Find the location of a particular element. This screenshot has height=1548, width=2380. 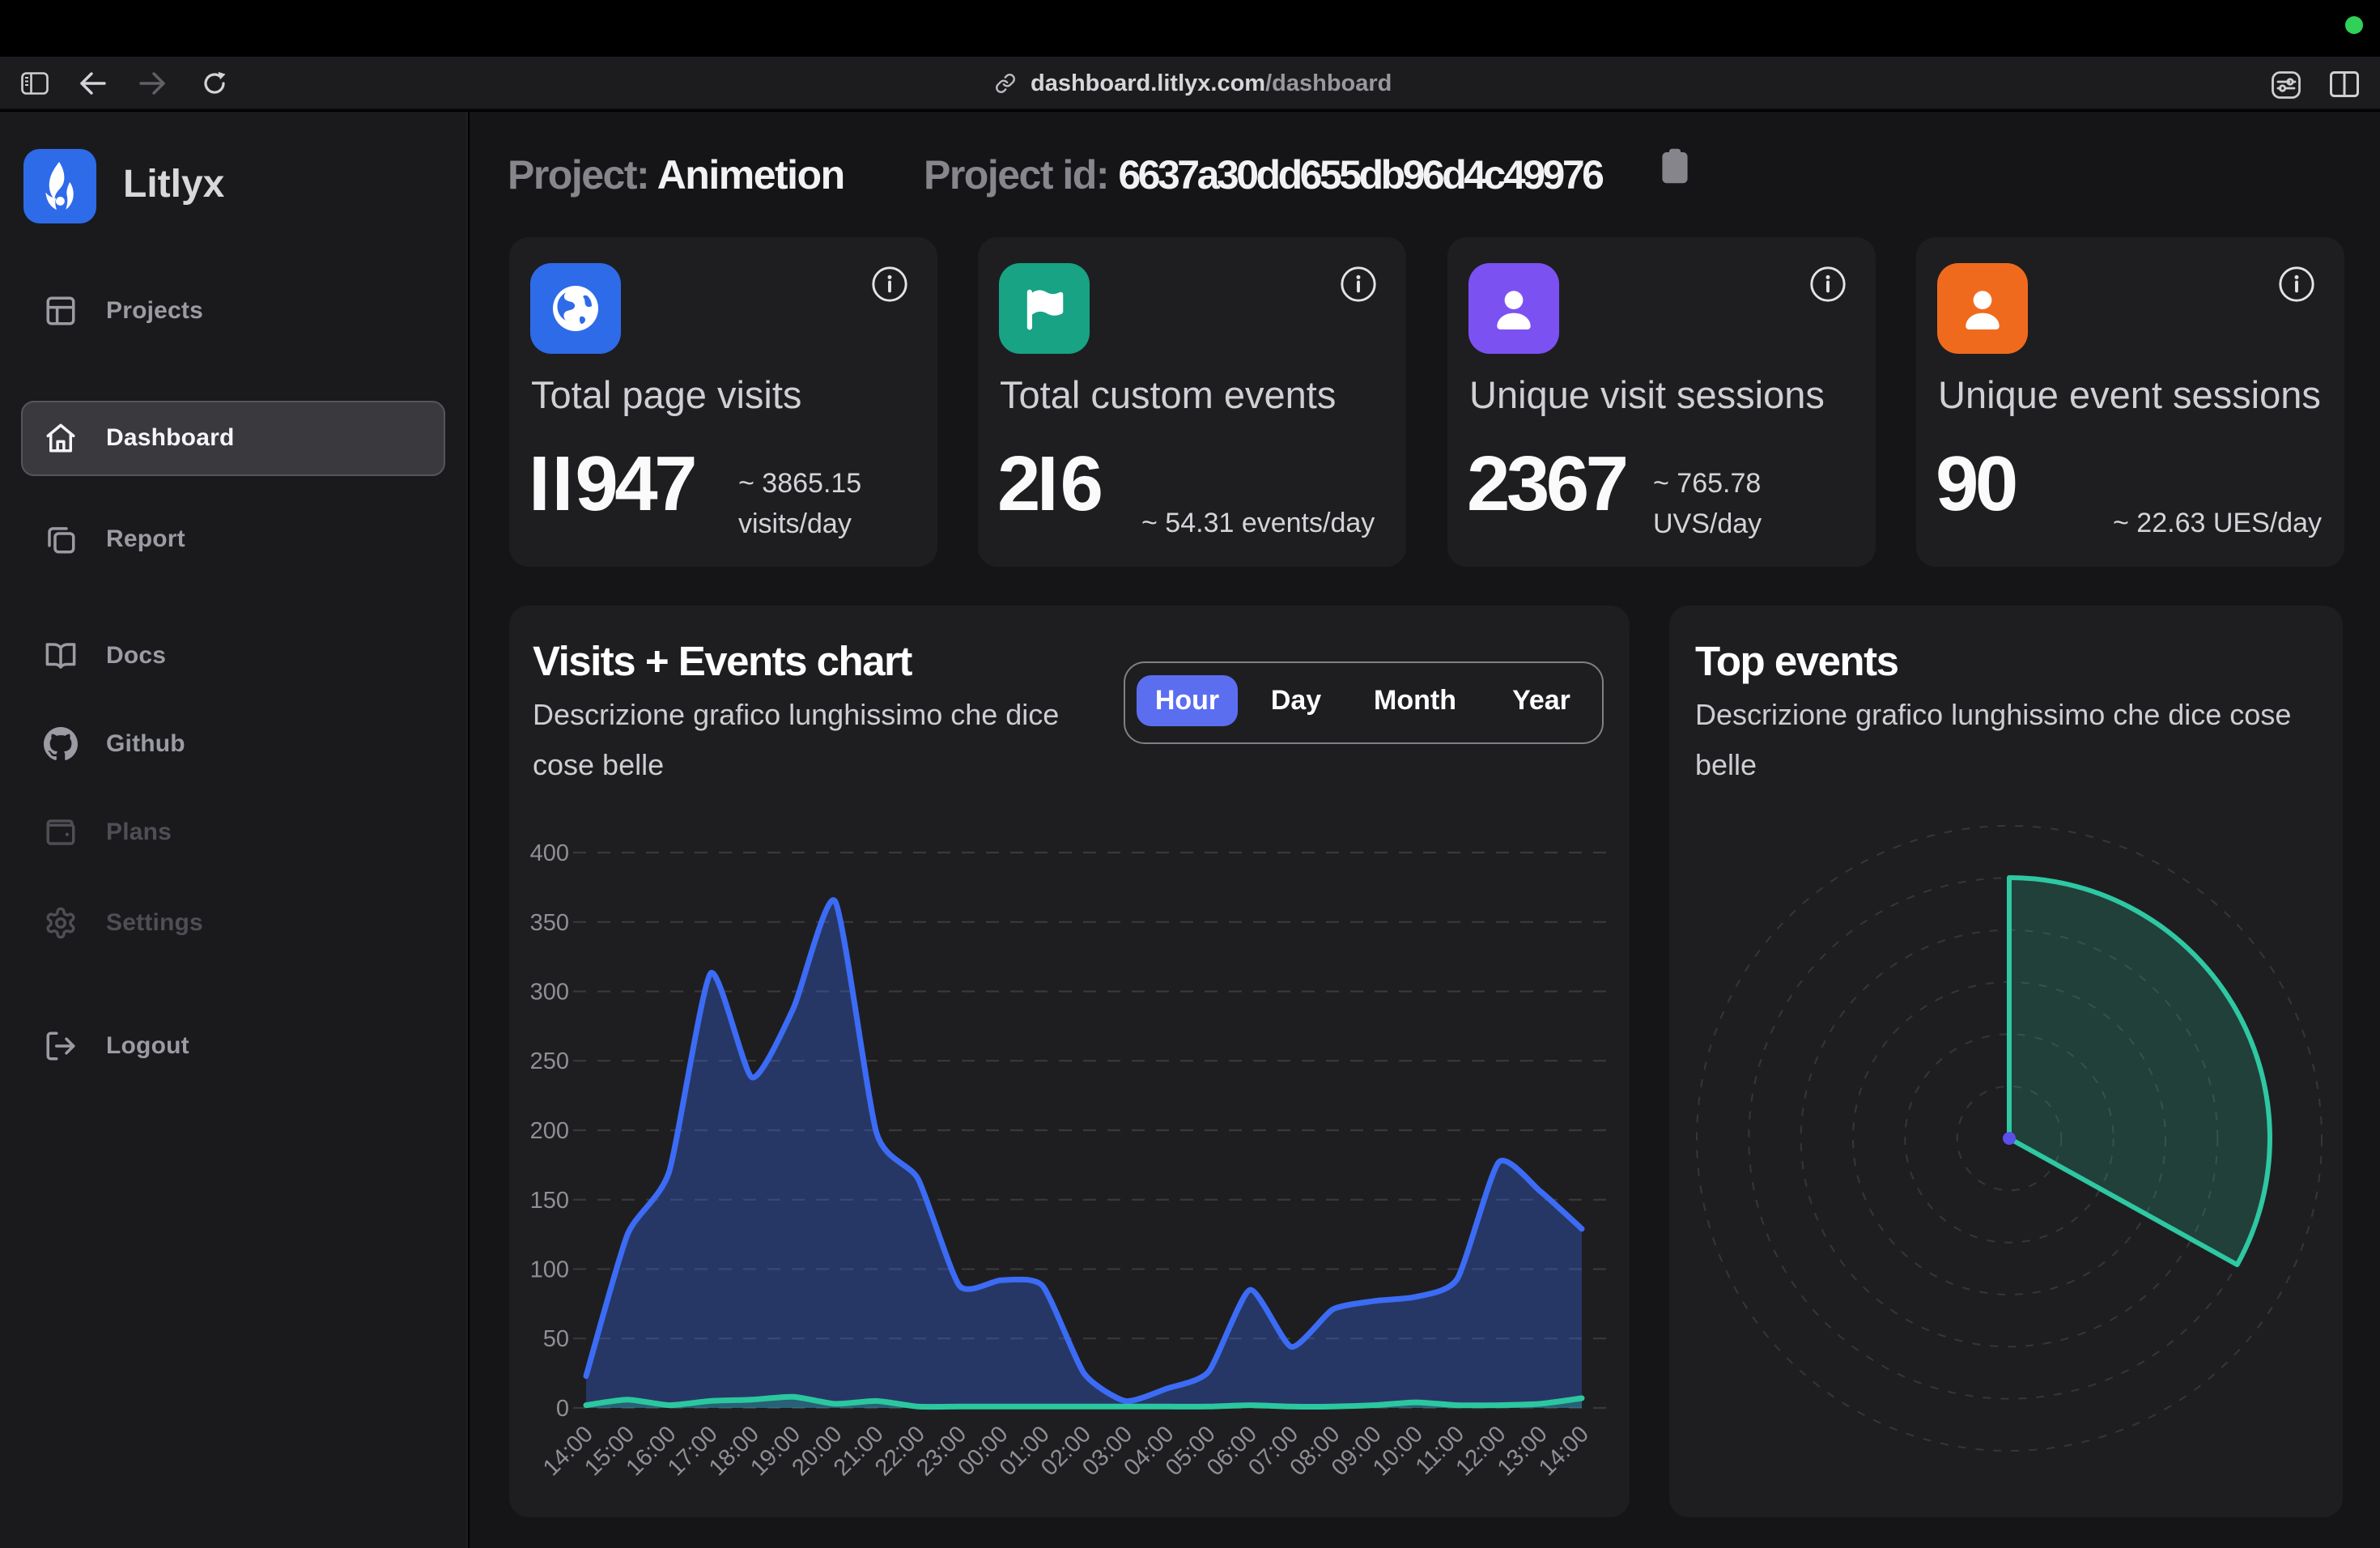

svg-text: 200 is located at coordinates (550, 1131).